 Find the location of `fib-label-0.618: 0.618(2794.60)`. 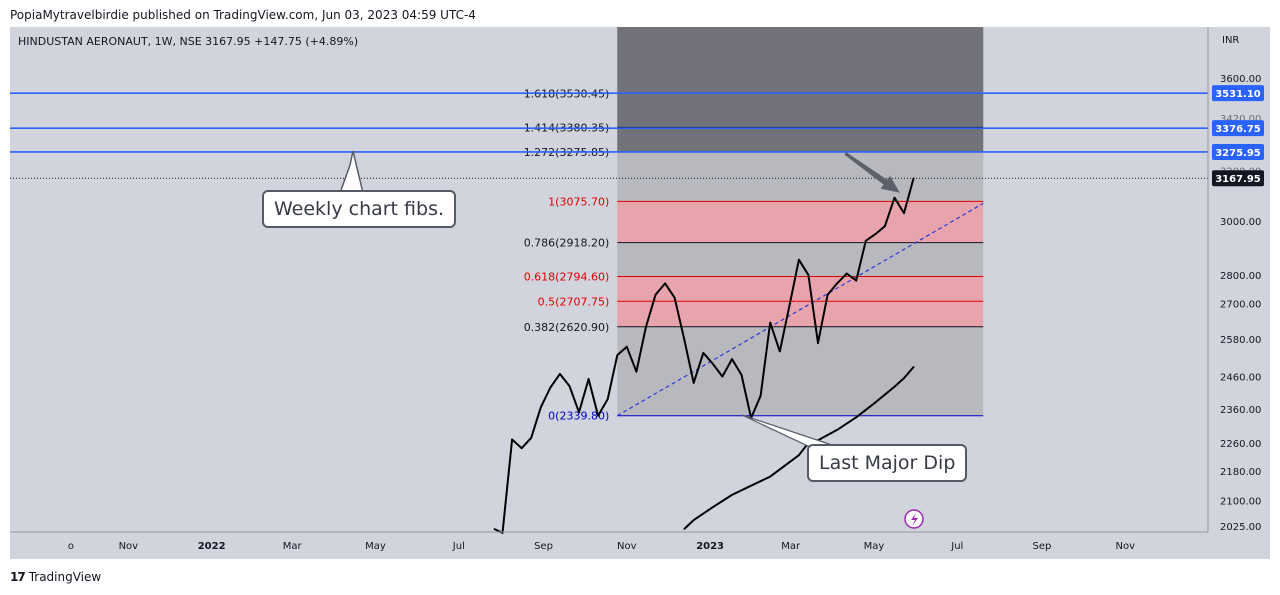

fib-label-0.618: 0.618(2794.60) is located at coordinates (567, 277).